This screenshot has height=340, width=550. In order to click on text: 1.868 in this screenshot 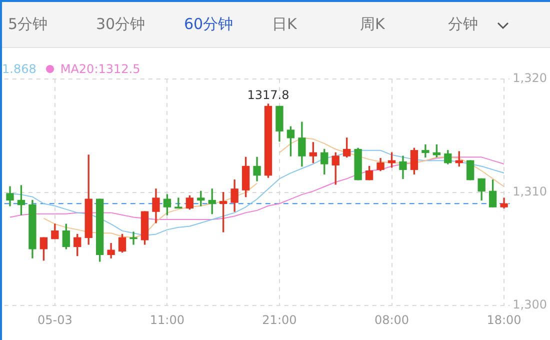, I will do `click(19, 69)`.